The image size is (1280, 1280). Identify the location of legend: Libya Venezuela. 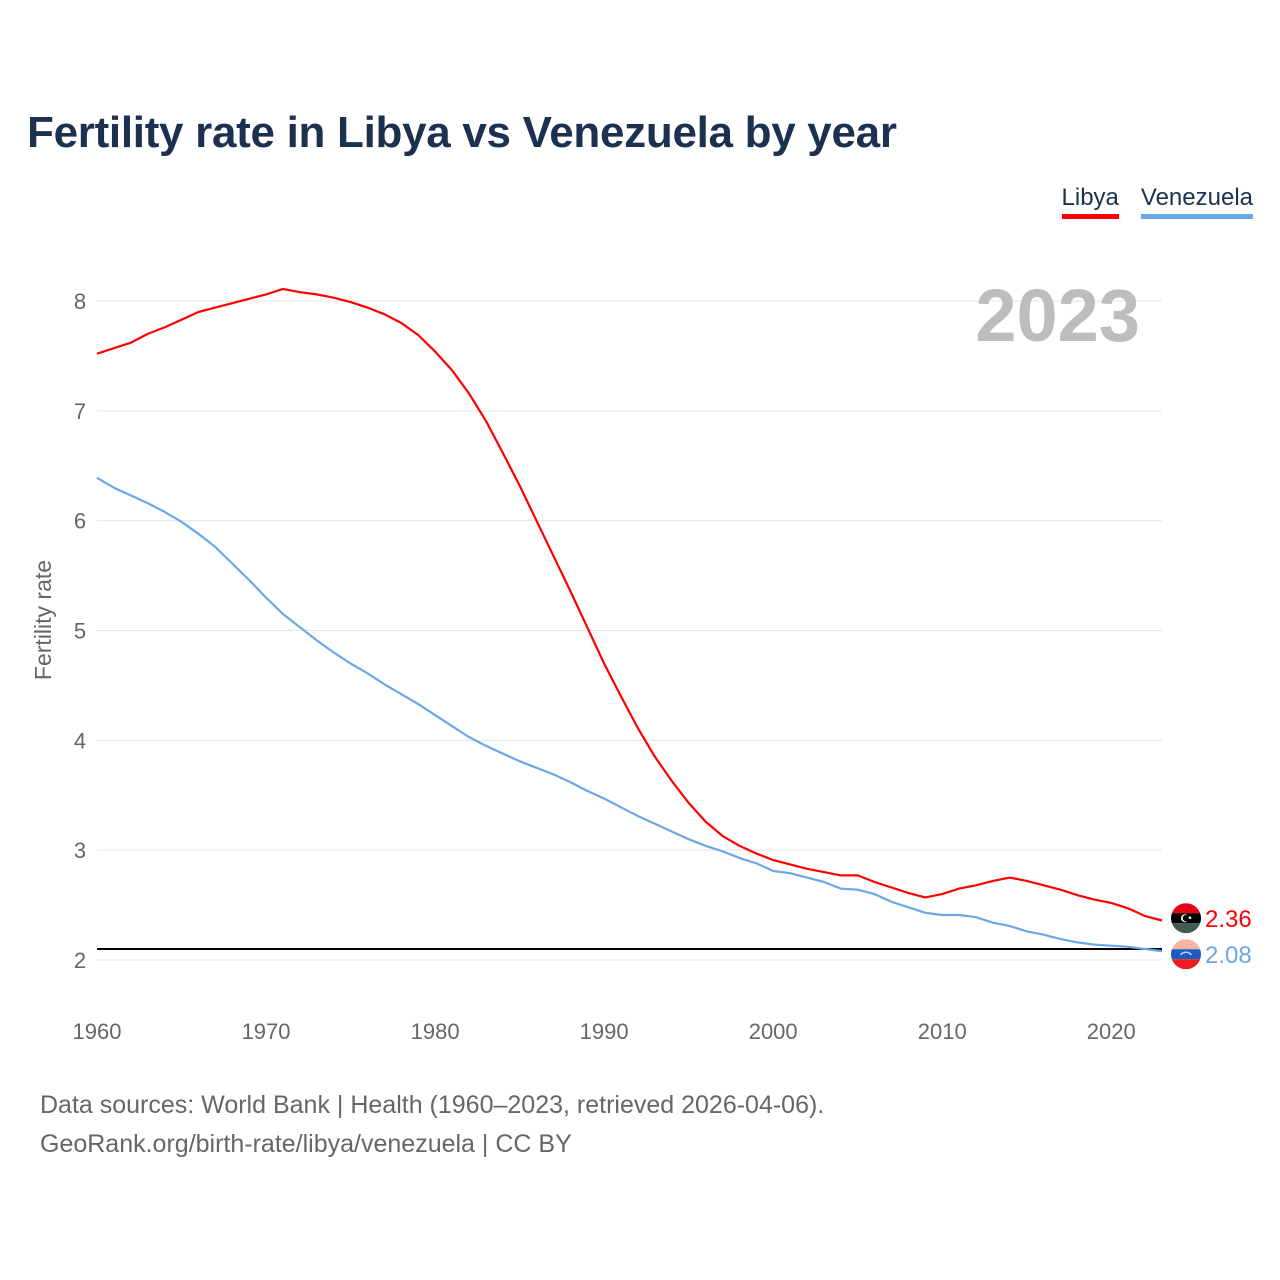
(1157, 201).